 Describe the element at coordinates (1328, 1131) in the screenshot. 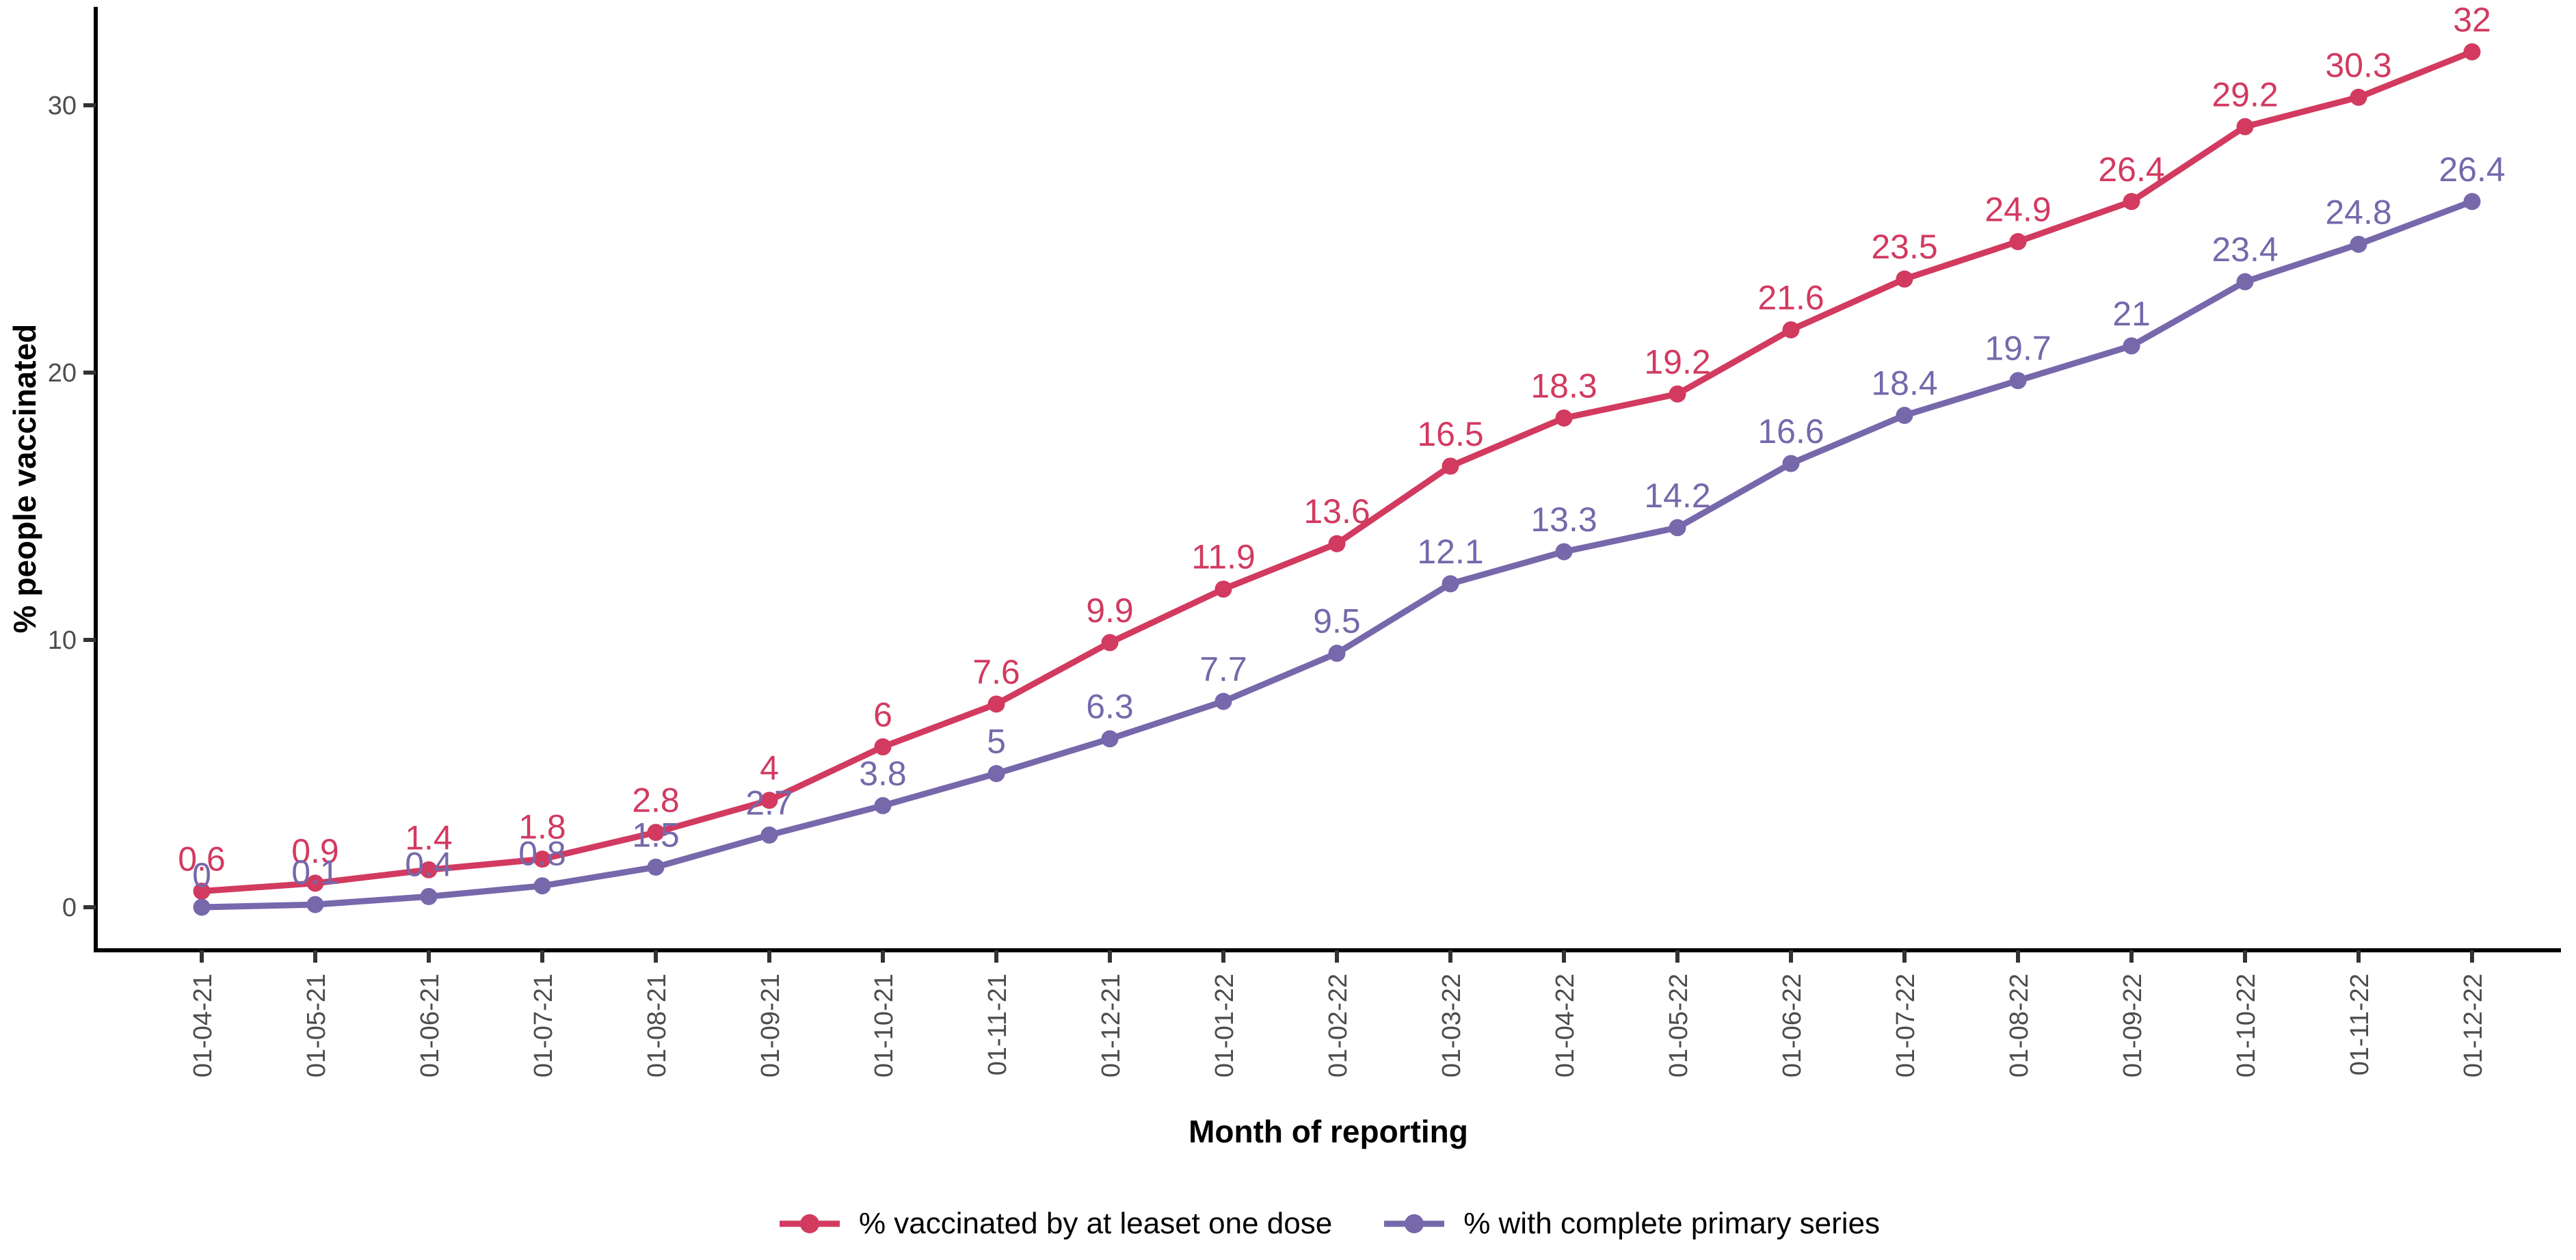

I see `x-axis-title: Month of reporting` at that location.